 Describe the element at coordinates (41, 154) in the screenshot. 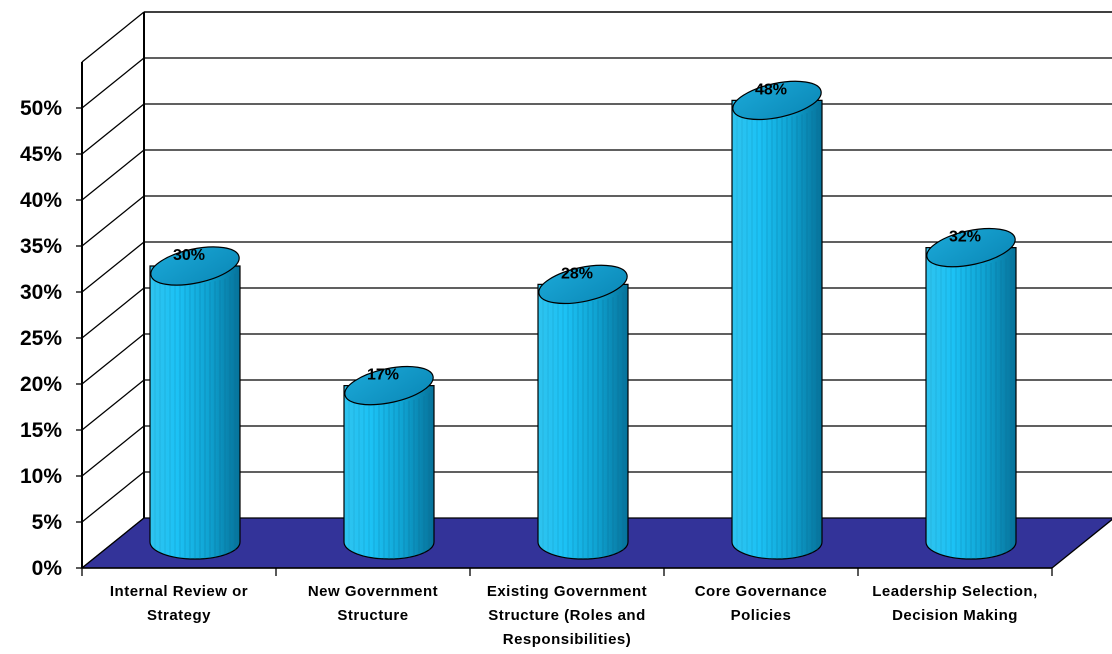

I see `y-tick-label: 45%` at that location.